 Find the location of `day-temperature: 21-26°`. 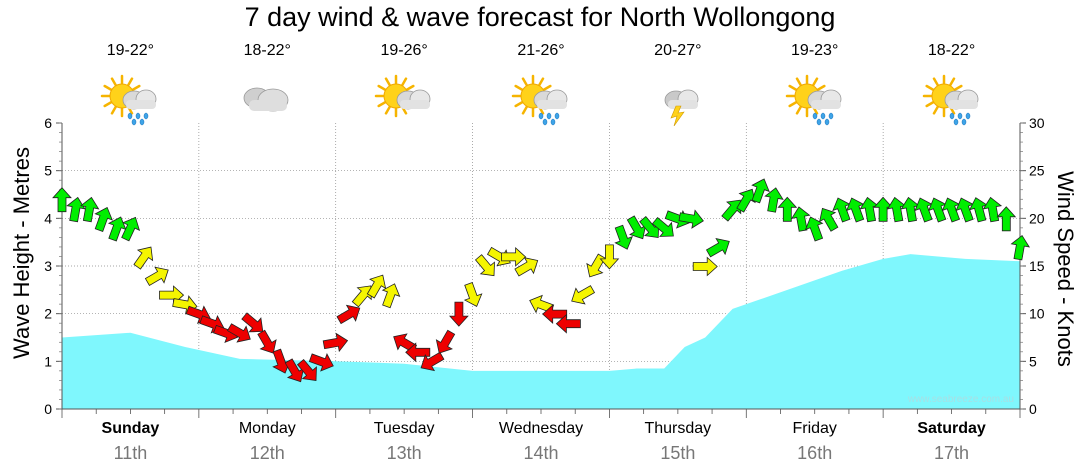

day-temperature: 21-26° is located at coordinates (541, 50).